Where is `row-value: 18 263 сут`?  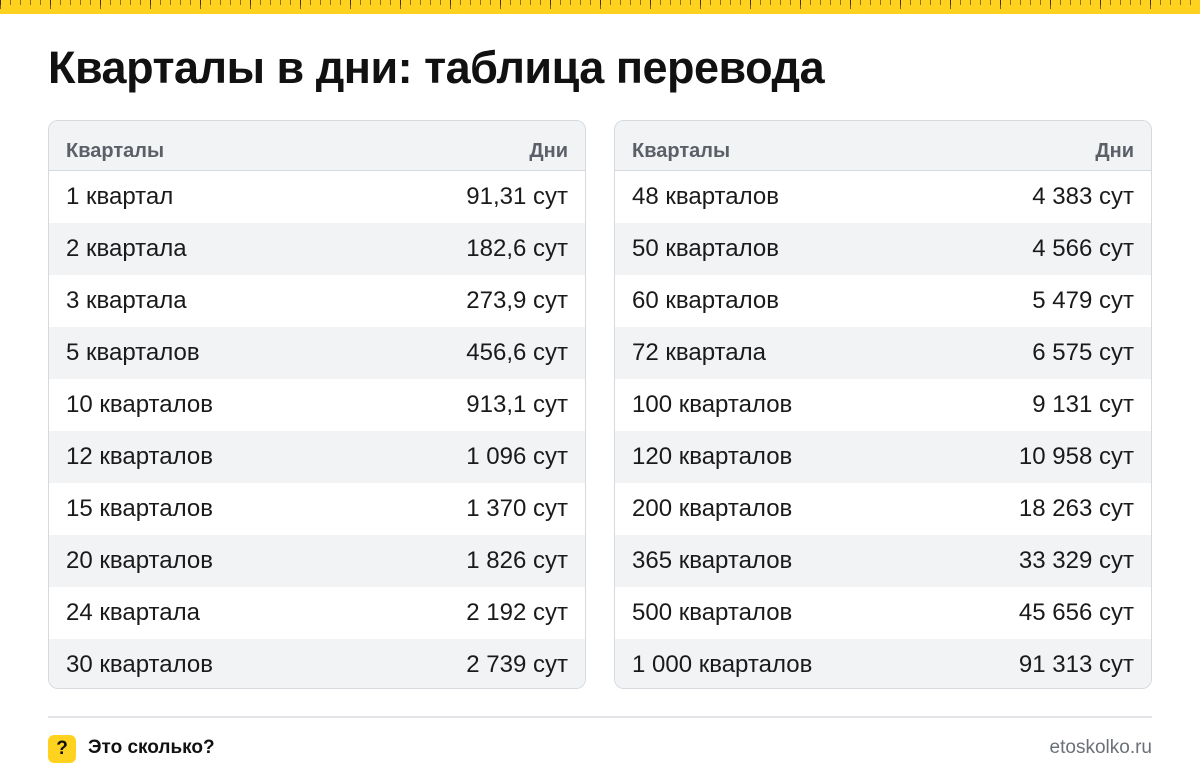
row-value: 18 263 сут is located at coordinates (1076, 508).